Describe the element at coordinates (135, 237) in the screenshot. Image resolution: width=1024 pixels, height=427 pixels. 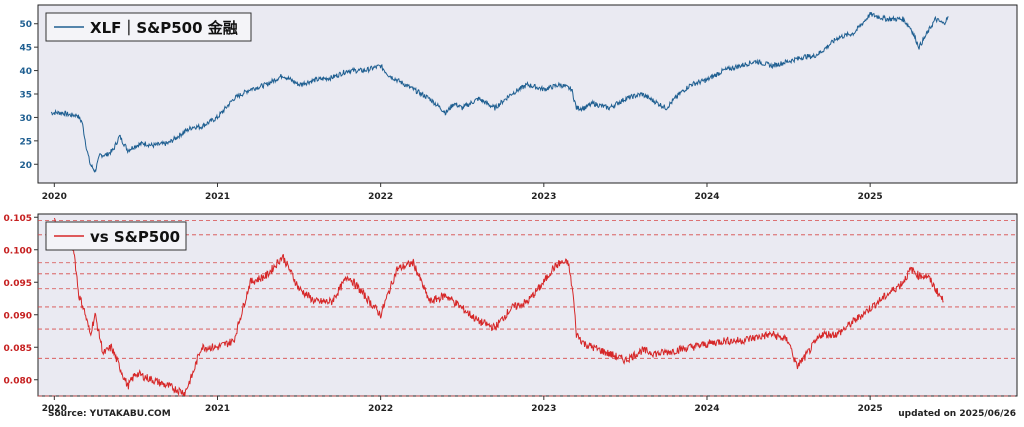
I see `ratio-legend-label: vs S&P500` at that location.